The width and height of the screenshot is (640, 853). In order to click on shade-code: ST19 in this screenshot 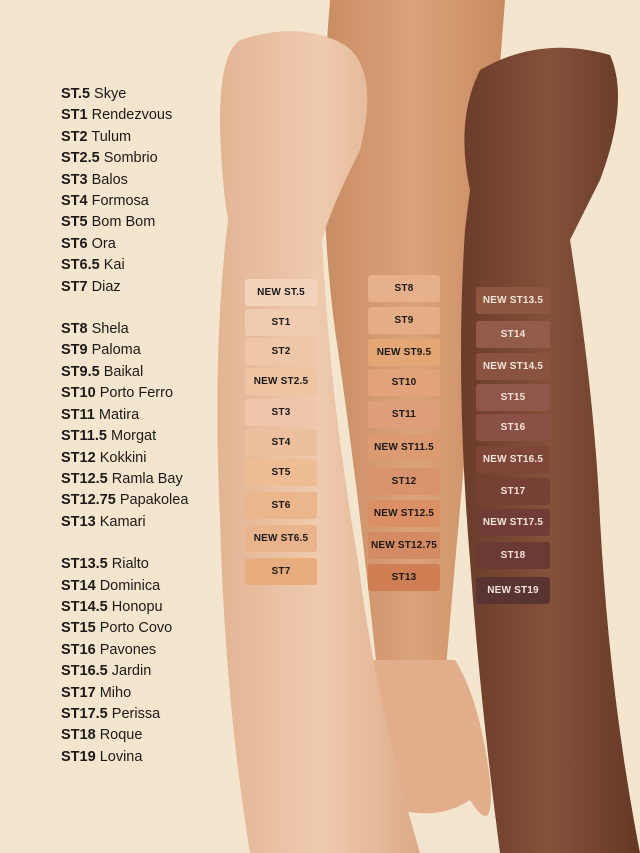, I will do `click(78, 756)`.